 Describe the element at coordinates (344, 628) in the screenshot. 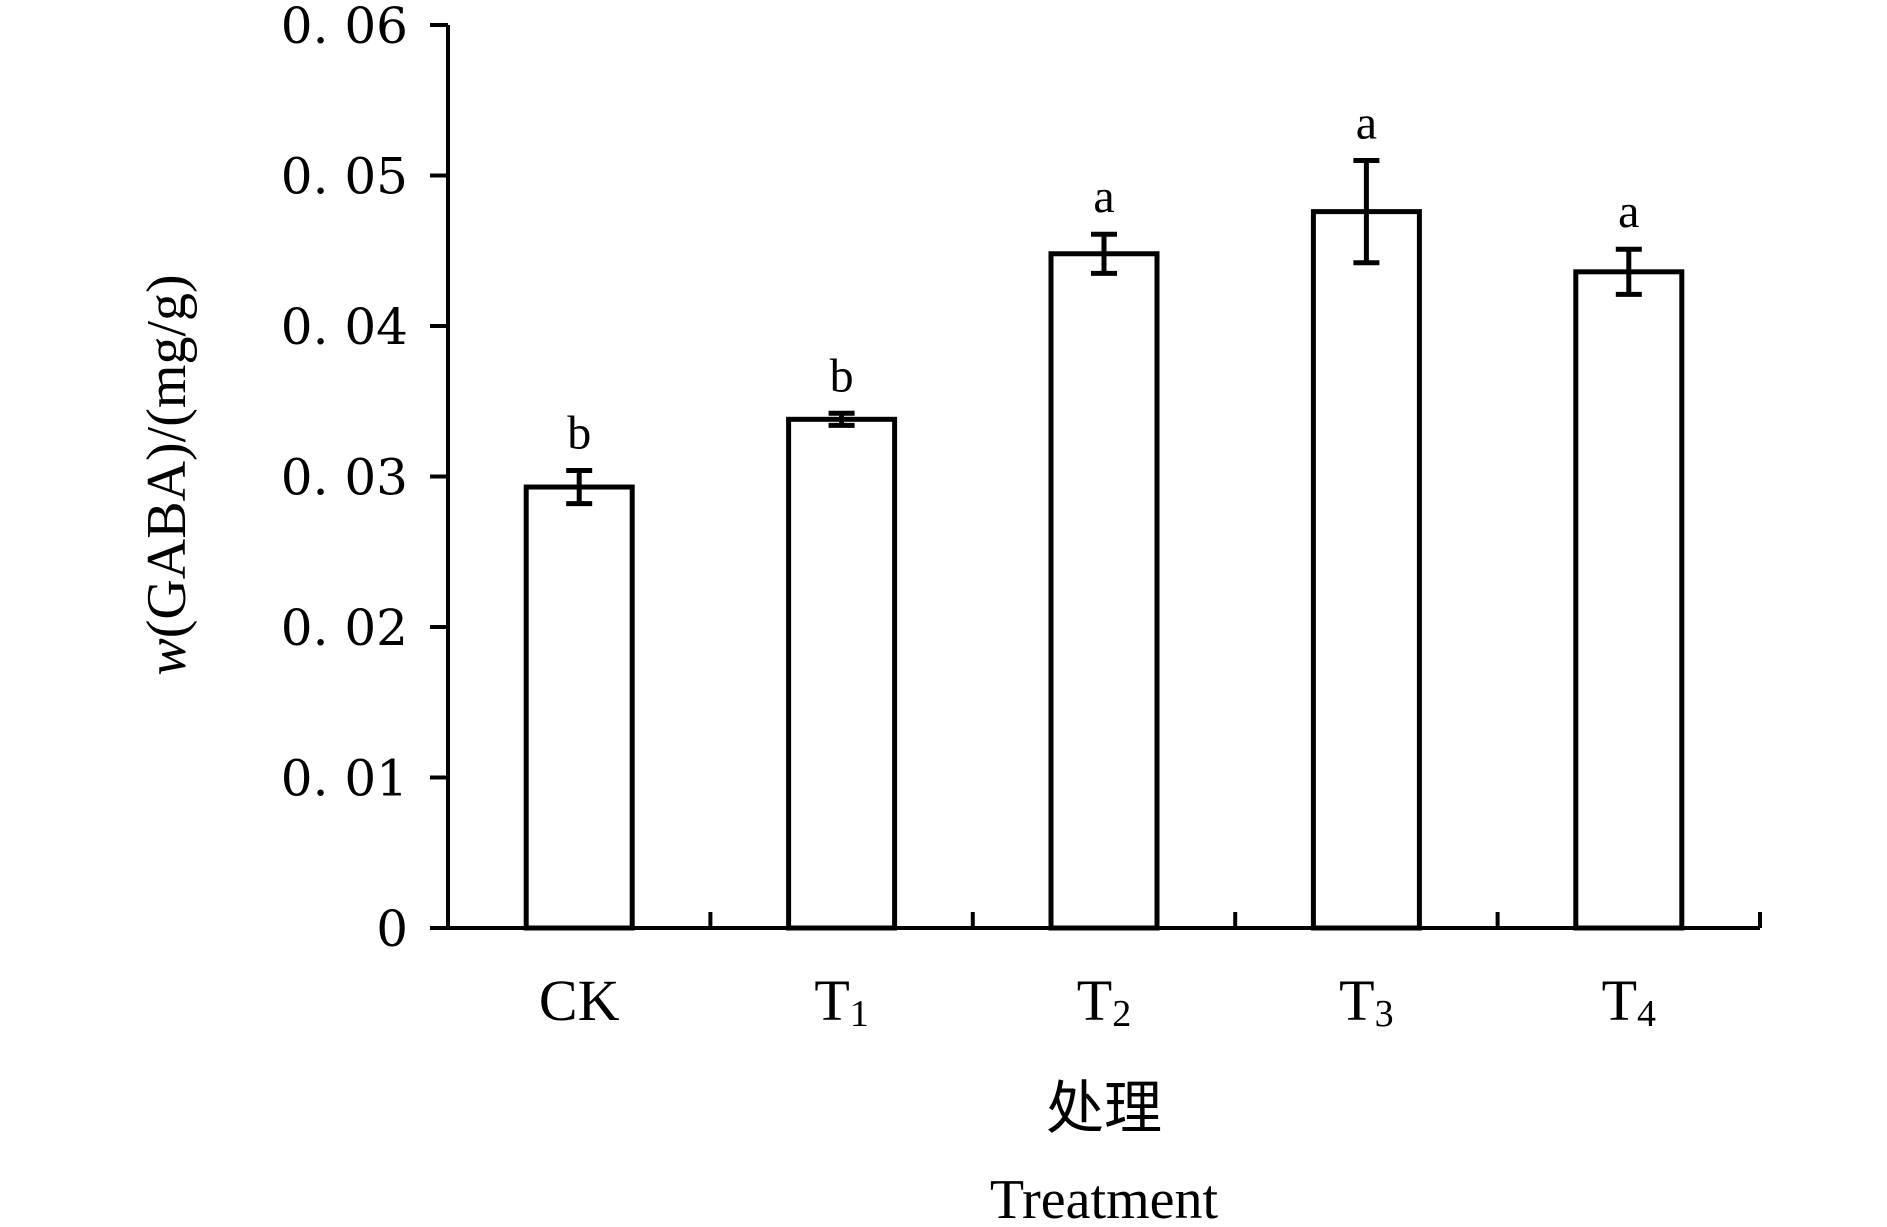

I see `y-tick-label: 0. 02` at that location.